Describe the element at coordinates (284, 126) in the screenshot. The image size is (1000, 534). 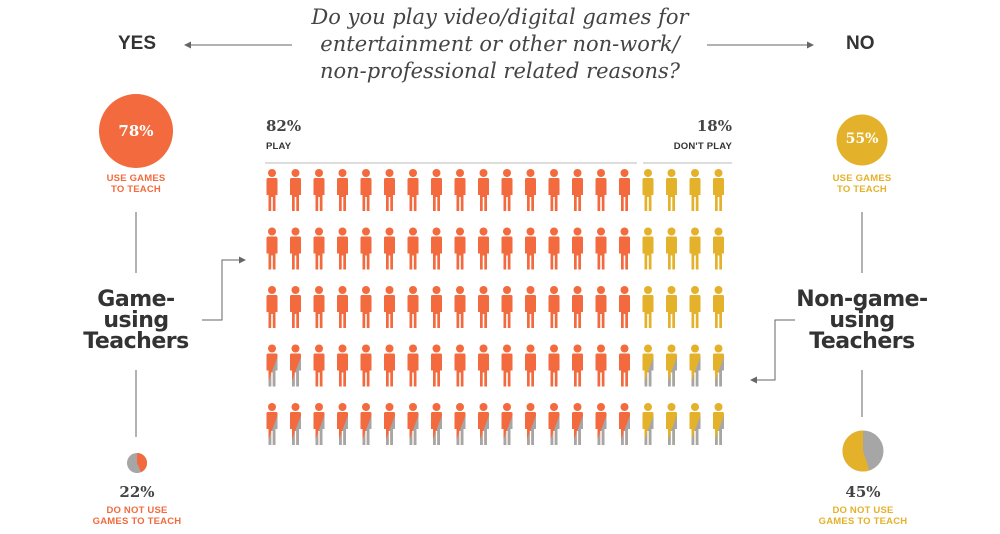
I see `play-pct: 82%` at that location.